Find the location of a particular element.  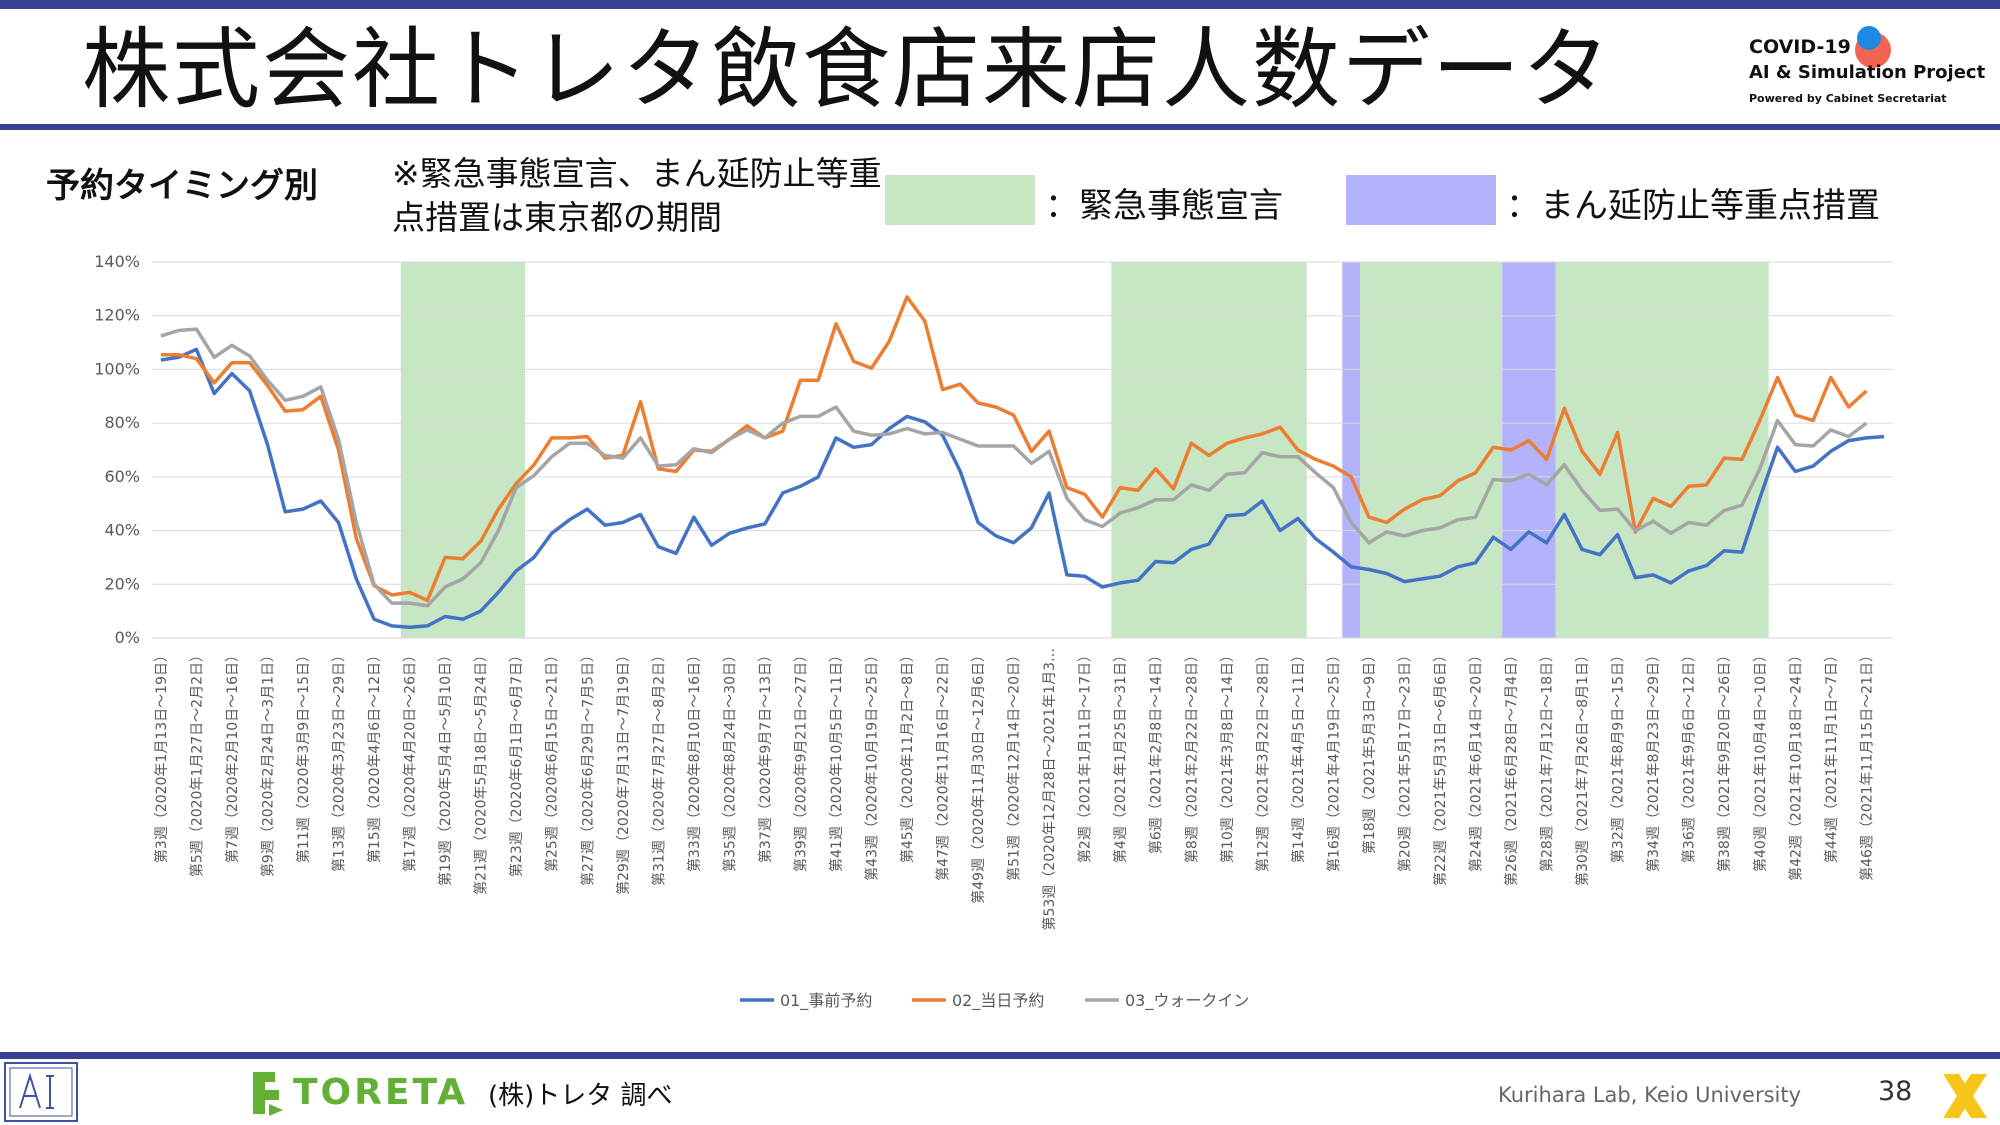

x-tick-label: 第42週（2021年10月18日～24日） is located at coordinates (1795, 764).